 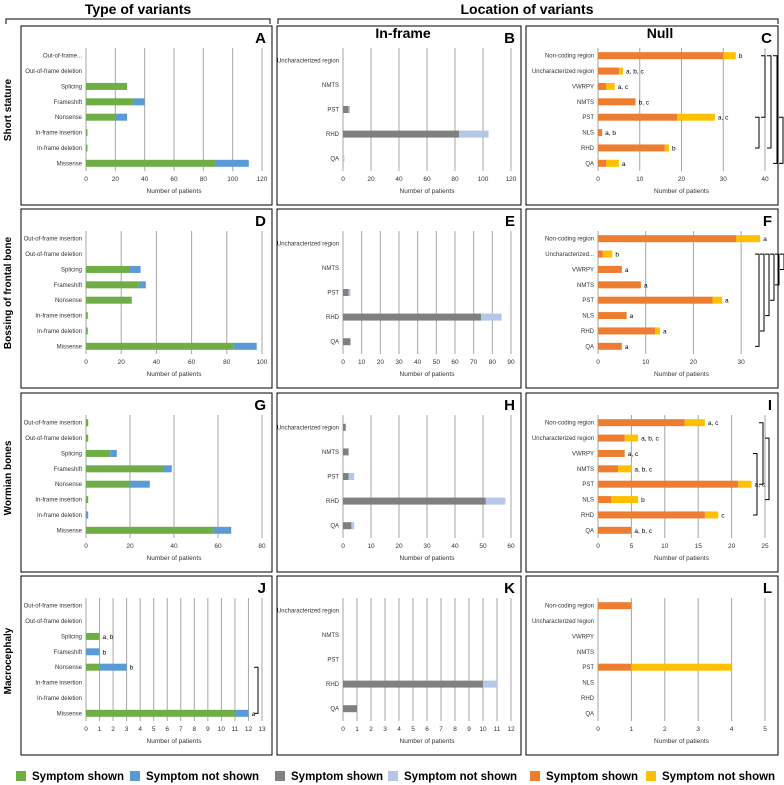 I want to click on panel-e-tick-label: 70, so click(x=474, y=362).